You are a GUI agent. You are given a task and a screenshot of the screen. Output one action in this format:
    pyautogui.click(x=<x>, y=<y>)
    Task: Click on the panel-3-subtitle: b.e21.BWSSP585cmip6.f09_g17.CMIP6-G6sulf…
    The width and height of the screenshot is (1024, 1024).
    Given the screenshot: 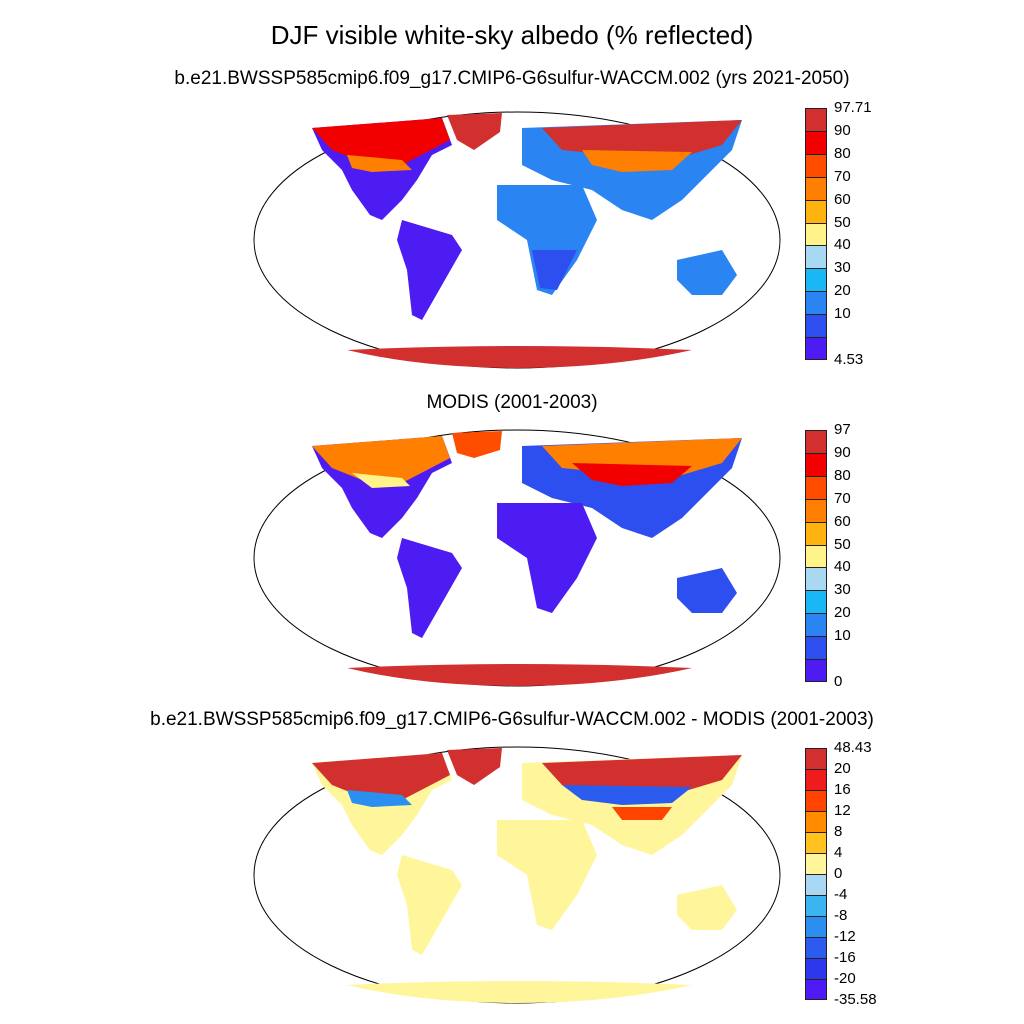 What is the action you would take?
    pyautogui.click(x=512, y=719)
    